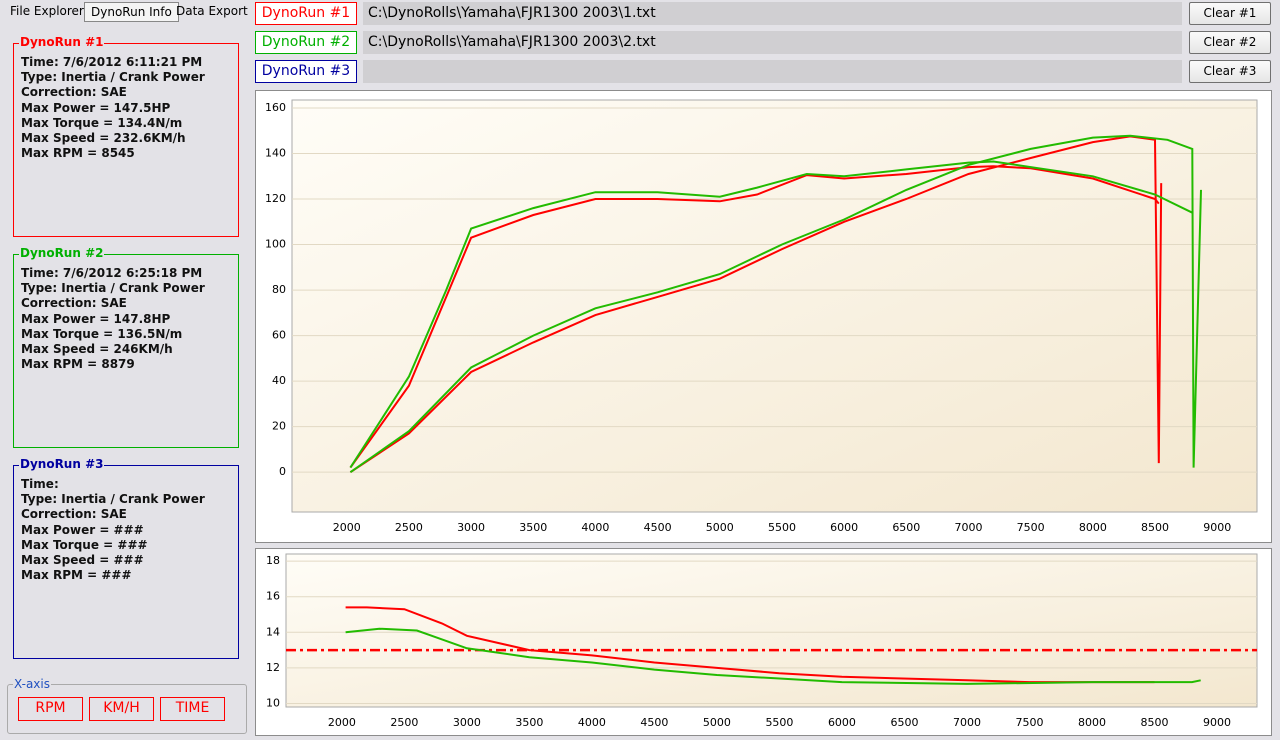 This screenshot has height=740, width=1280. What do you see at coordinates (1230, 42) in the screenshot?
I see `clear-button: Clear #2` at bounding box center [1230, 42].